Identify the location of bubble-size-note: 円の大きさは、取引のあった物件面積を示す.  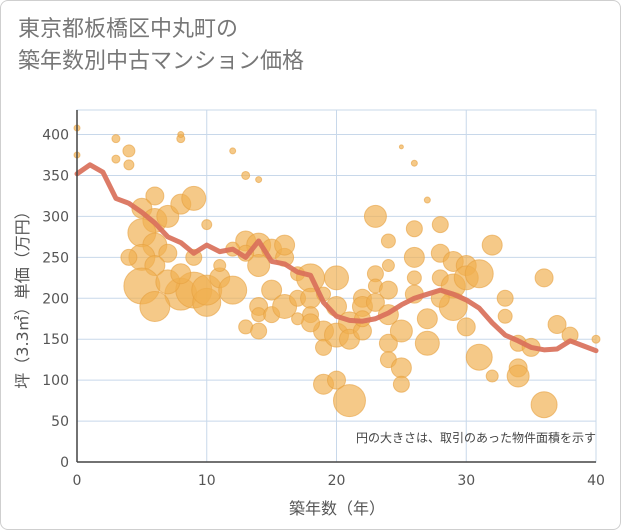
(476, 437).